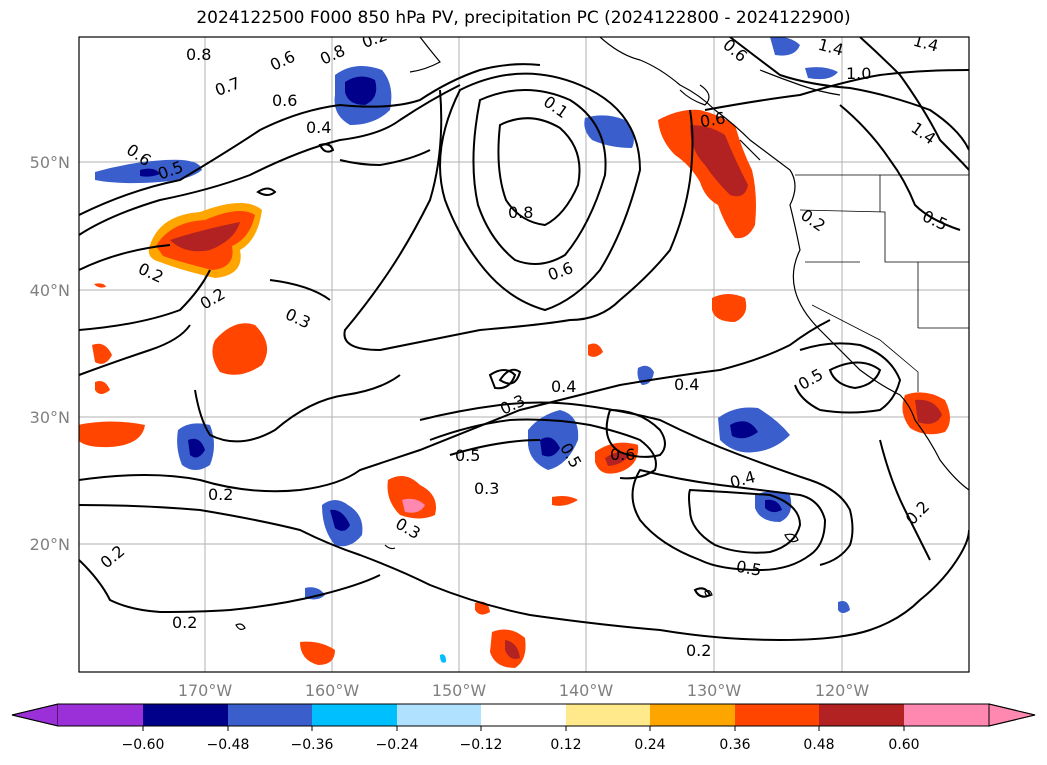 The image size is (1047, 765). Describe the element at coordinates (649, 745) in the screenshot. I see `colorbar-tick-label: 0.24` at that location.